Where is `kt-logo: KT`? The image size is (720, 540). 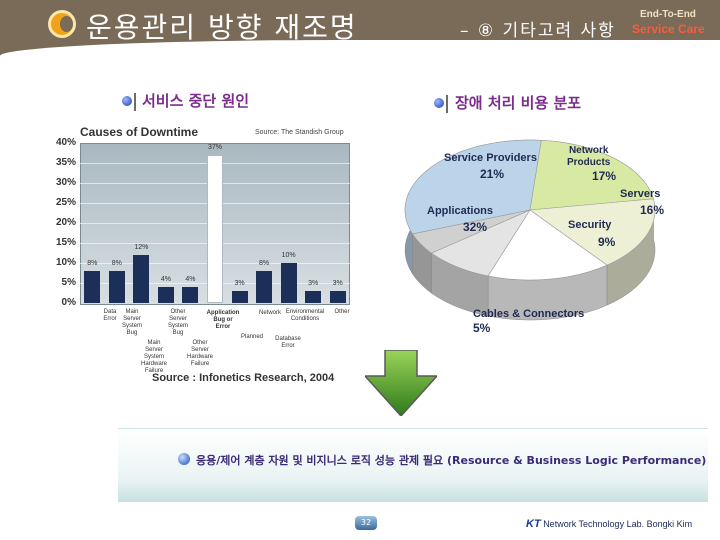 kt-logo: KT is located at coordinates (533, 524).